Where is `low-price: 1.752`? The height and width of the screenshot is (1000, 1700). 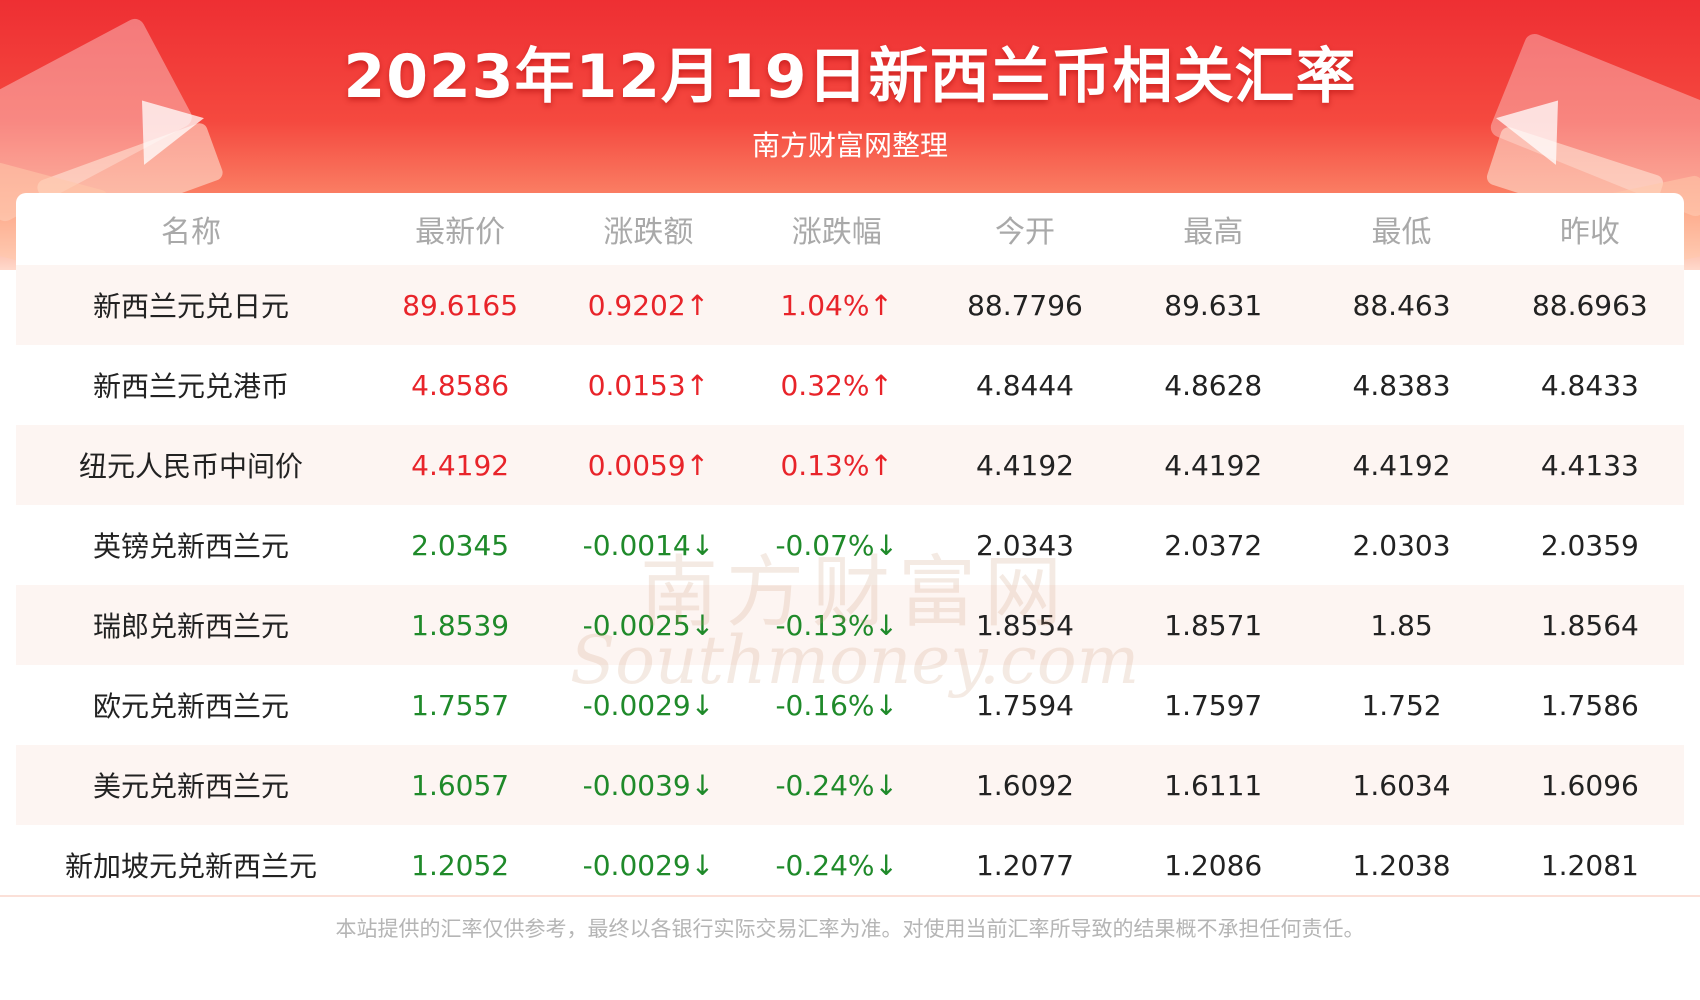 low-price: 1.752 is located at coordinates (1401, 705).